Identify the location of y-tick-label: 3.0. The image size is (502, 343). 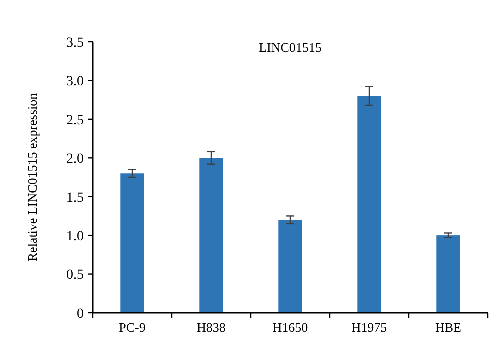
(75, 82).